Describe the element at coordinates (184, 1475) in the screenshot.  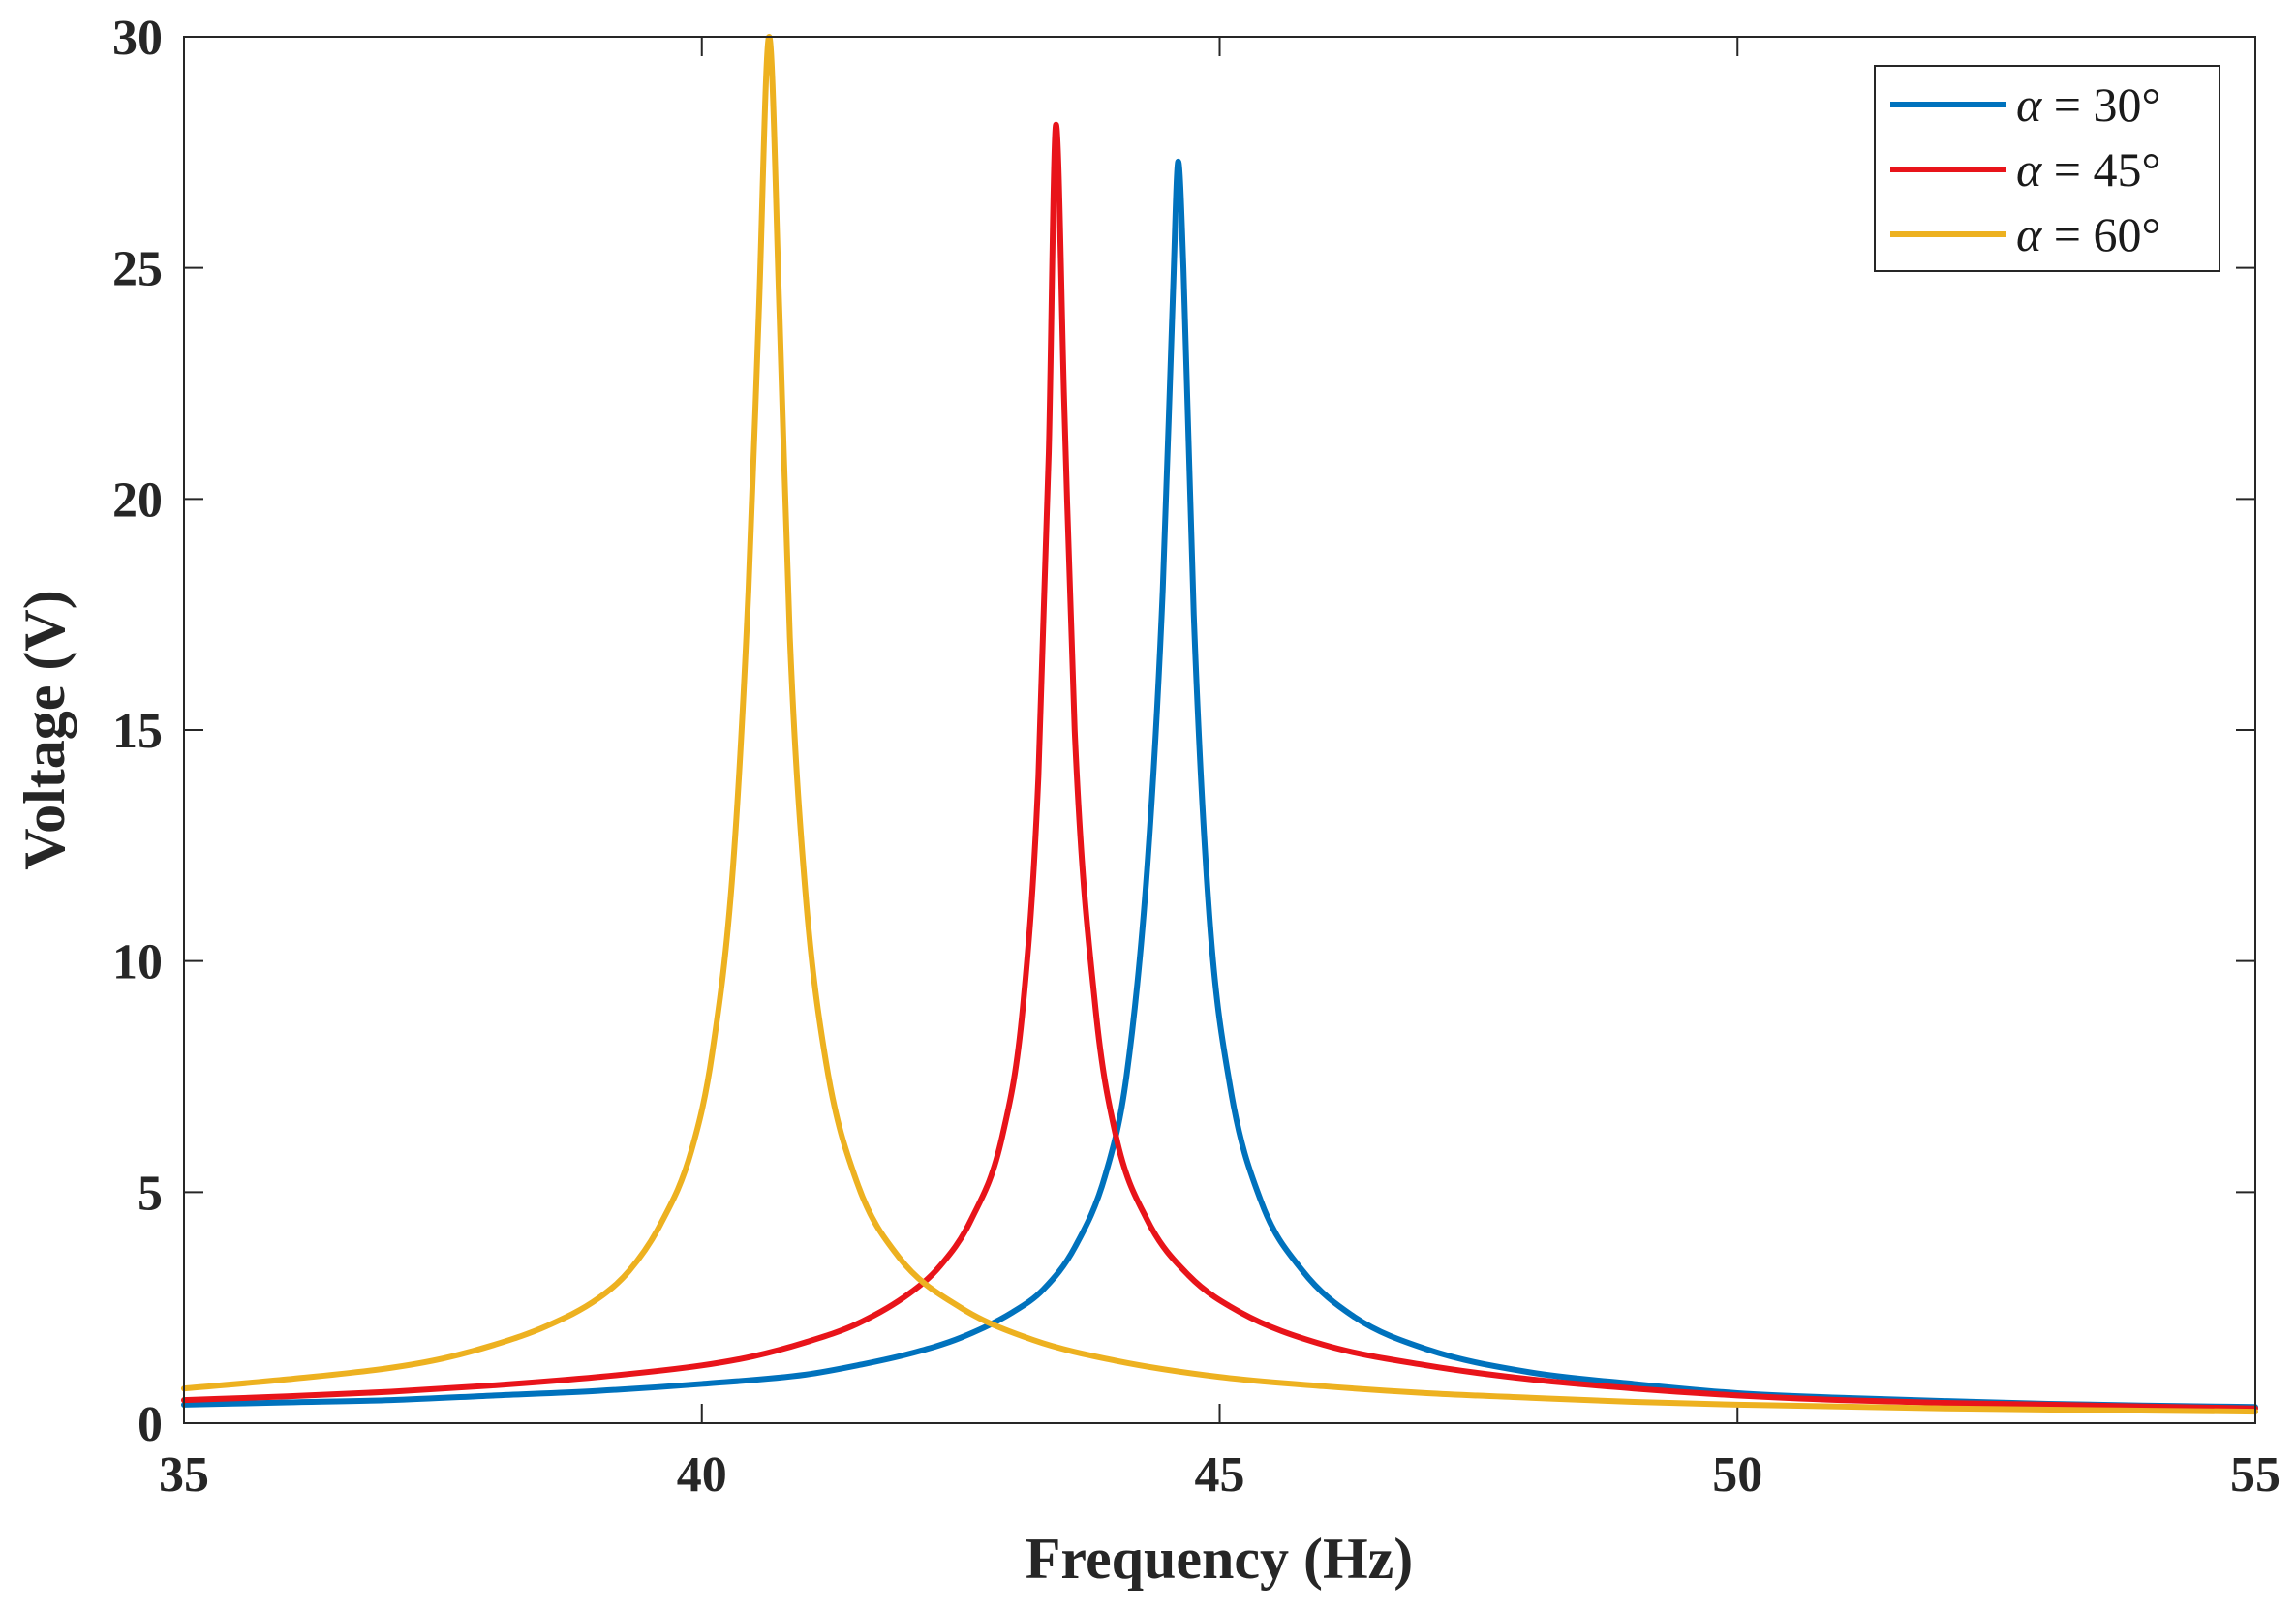
I see `x-tick-label: 35` at that location.